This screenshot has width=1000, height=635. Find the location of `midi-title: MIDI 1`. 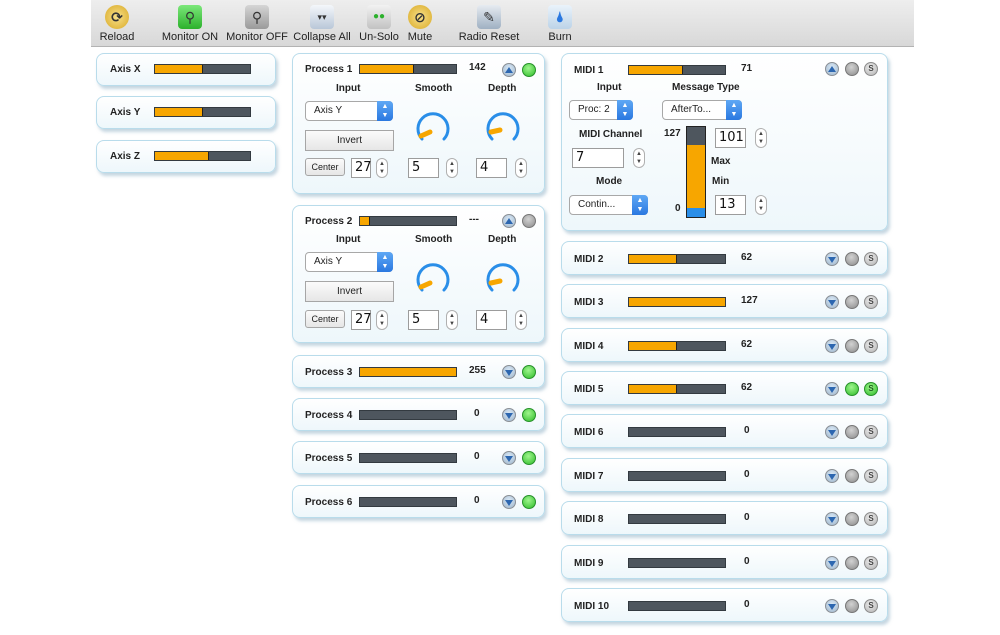

midi-title: MIDI 1 is located at coordinates (589, 70).